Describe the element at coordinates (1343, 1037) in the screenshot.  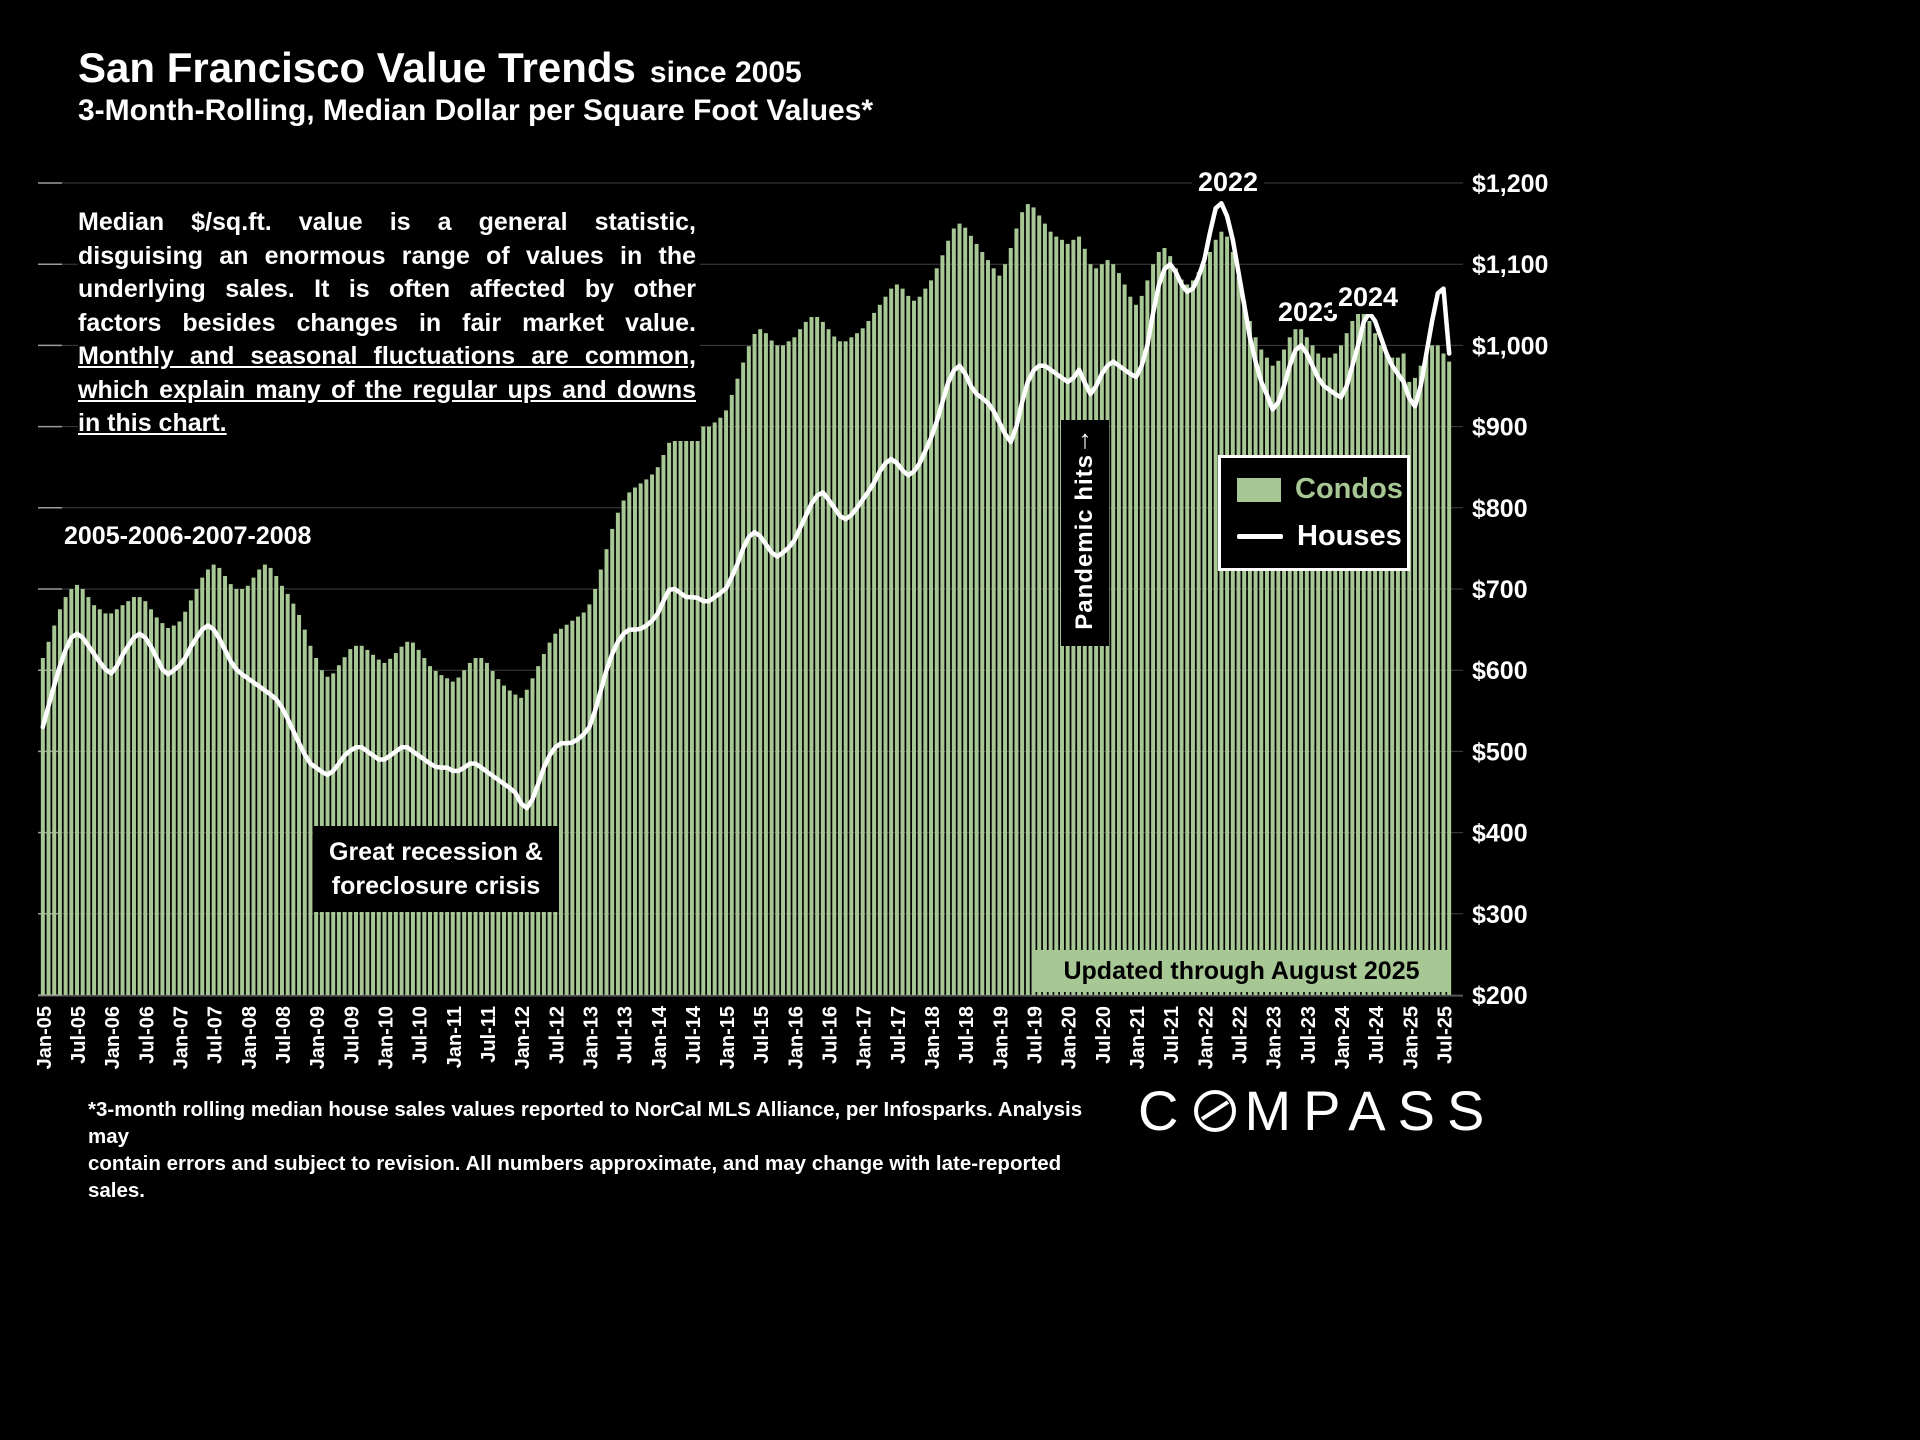
I see `svg-text: Jan-24` at that location.